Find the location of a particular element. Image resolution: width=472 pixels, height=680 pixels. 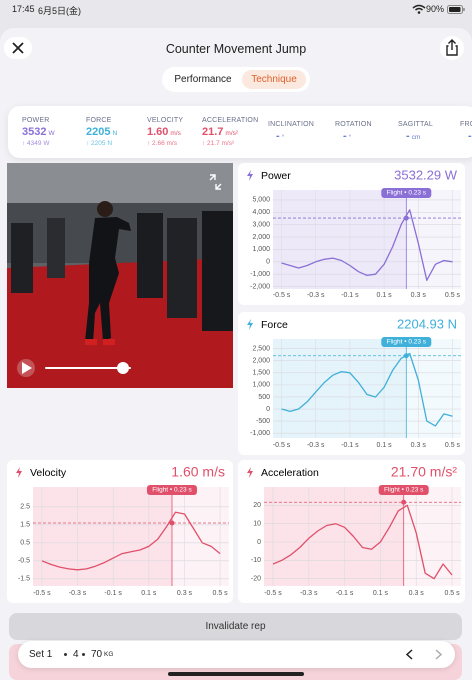

next-button is located at coordinates (438, 654).